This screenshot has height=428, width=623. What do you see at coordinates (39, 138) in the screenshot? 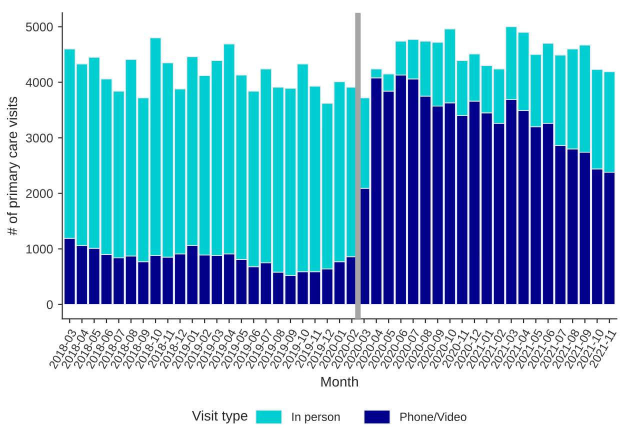
I see `y-tick-label: 3000` at bounding box center [39, 138].